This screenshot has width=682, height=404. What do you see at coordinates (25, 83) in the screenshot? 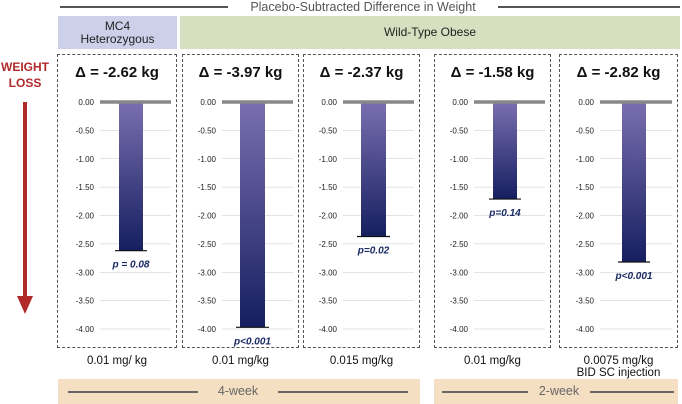
I see `loss-label: LOSS` at bounding box center [25, 83].